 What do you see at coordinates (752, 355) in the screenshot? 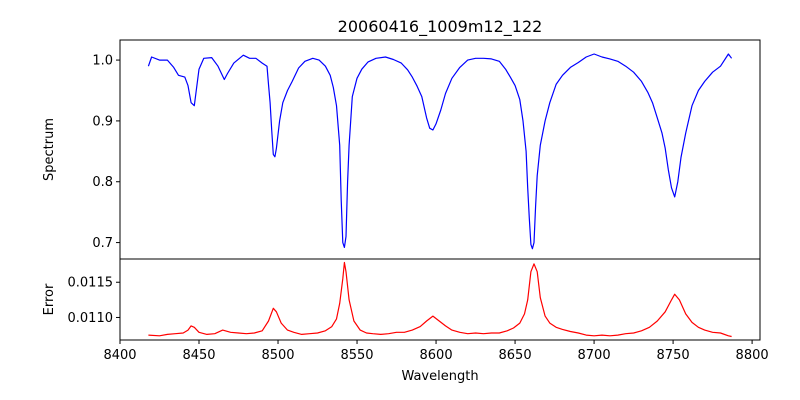
I see `x-tick-label: 8800` at bounding box center [752, 355].